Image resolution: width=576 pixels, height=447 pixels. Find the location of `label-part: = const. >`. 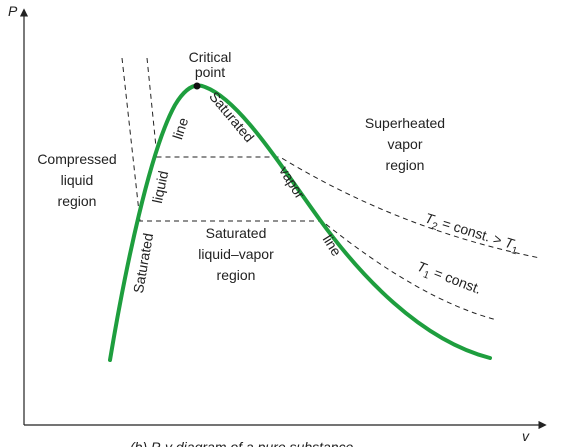

label-part: = const. > is located at coordinates (472, 232).